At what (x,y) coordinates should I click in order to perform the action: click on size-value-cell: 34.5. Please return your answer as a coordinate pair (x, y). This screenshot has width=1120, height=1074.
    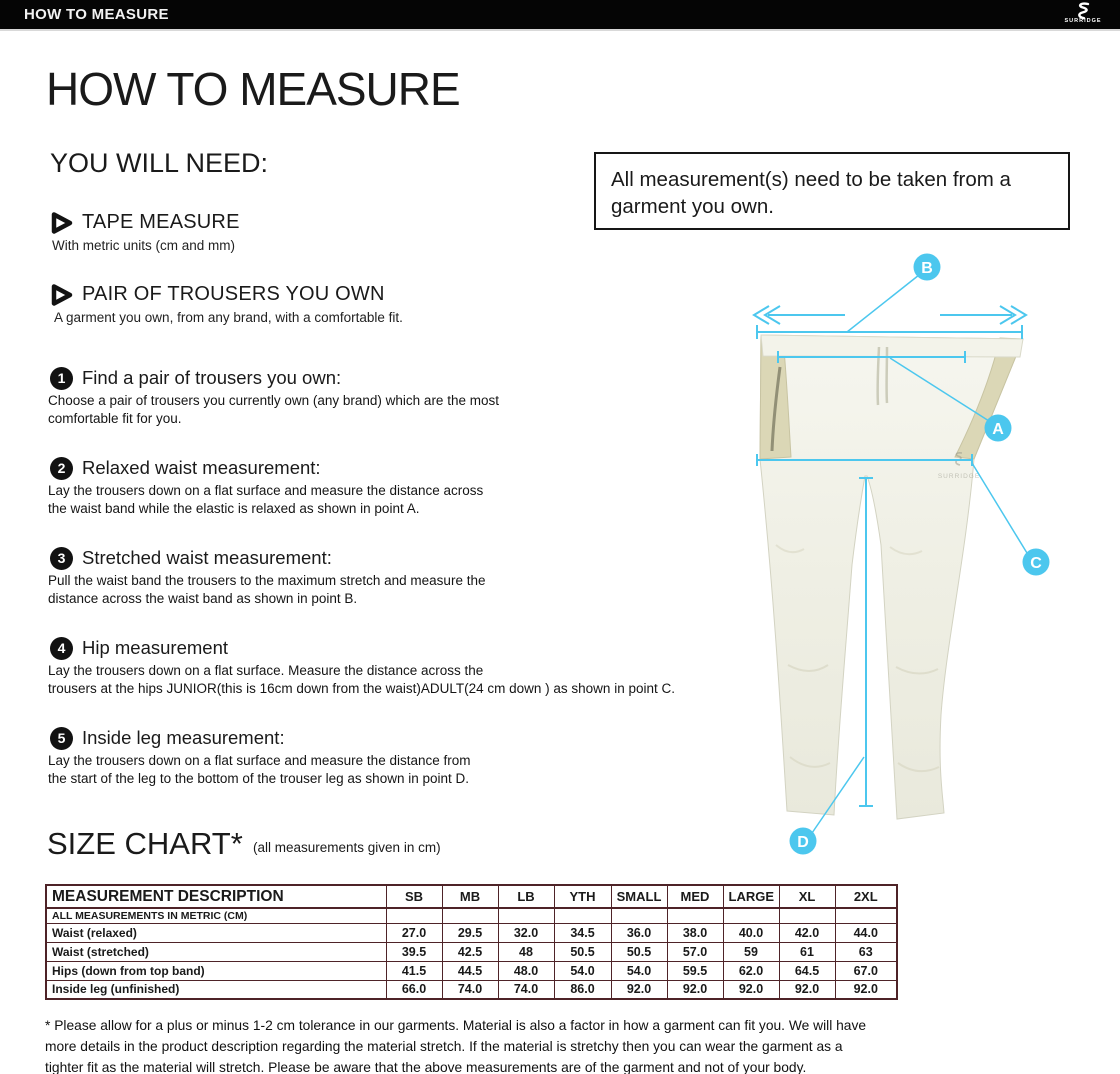
    Looking at the image, I should click on (582, 932).